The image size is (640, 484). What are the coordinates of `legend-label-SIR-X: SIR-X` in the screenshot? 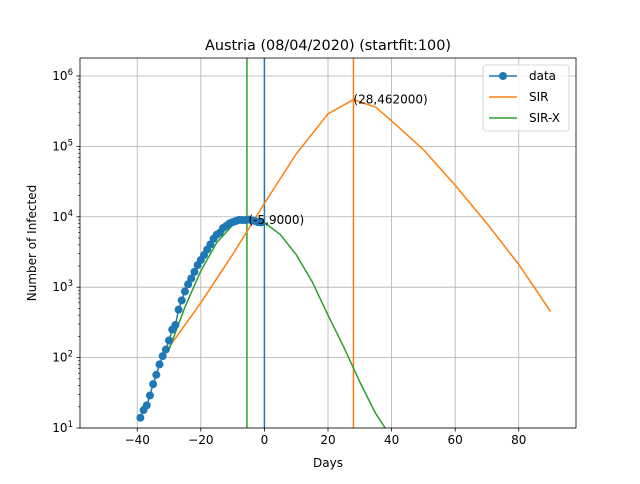 It's located at (544, 118).